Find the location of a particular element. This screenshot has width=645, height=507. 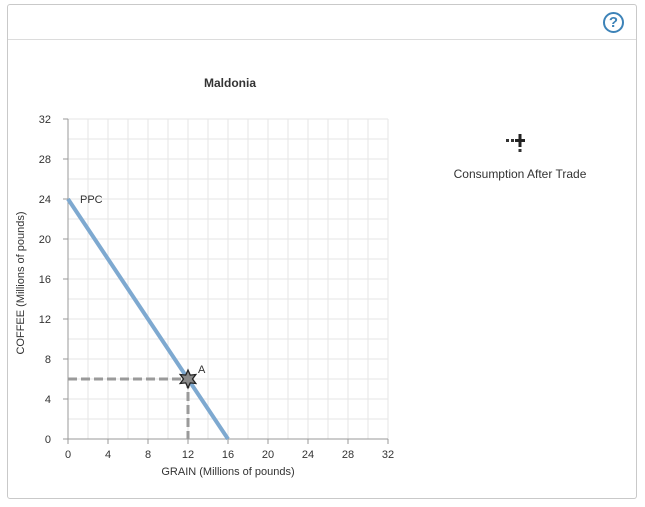

y-tick-label: 20 is located at coordinates (45, 240).